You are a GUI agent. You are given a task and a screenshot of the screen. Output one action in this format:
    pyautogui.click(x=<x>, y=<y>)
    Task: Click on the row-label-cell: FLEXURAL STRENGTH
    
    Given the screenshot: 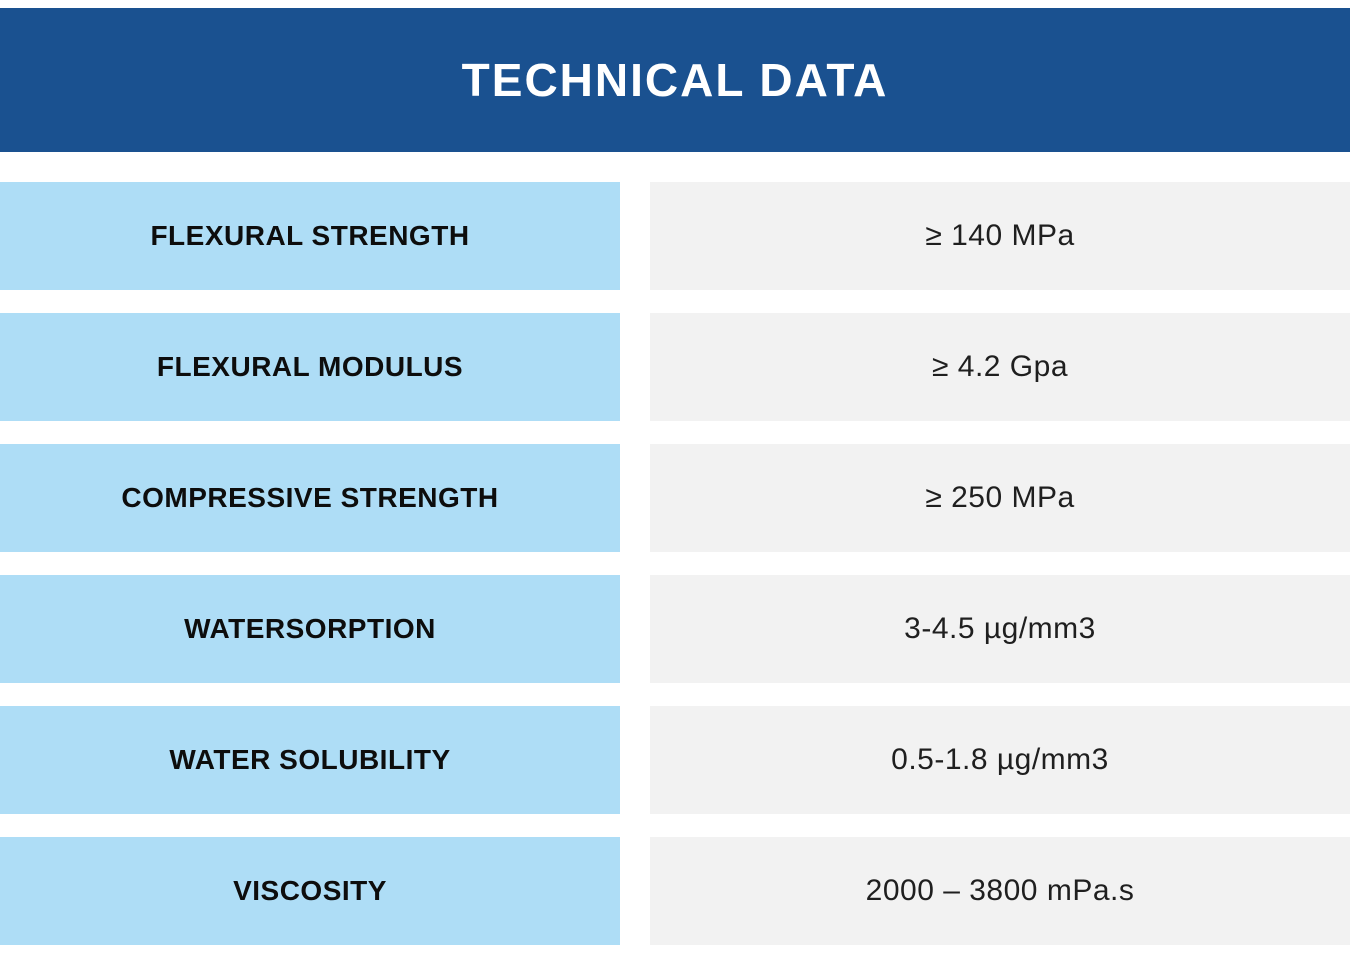 What is the action you would take?
    pyautogui.click(x=310, y=236)
    